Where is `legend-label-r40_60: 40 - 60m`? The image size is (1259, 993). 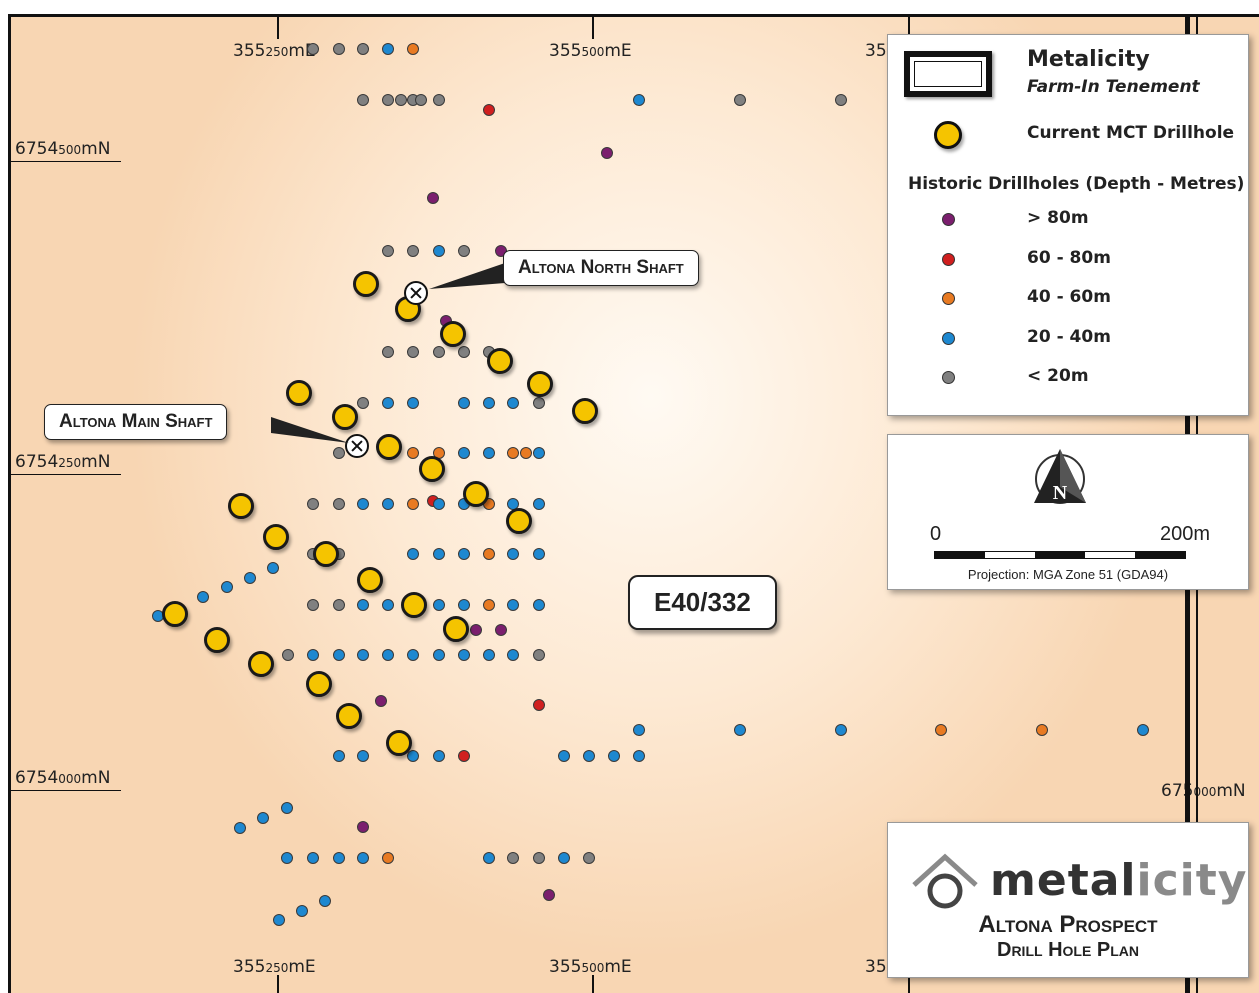
legend-label-r40_60: 40 - 60m is located at coordinates (1069, 297).